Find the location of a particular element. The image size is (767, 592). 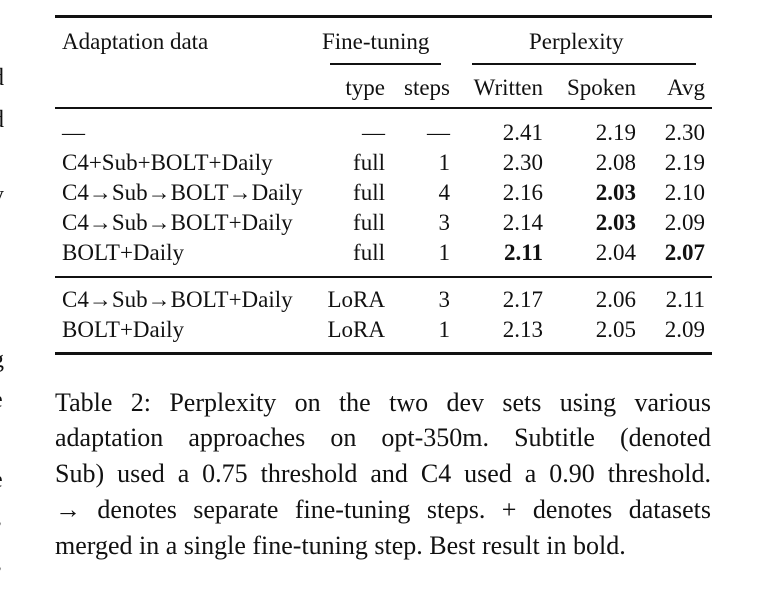

table-cell: 2.10 is located at coordinates (684, 192).